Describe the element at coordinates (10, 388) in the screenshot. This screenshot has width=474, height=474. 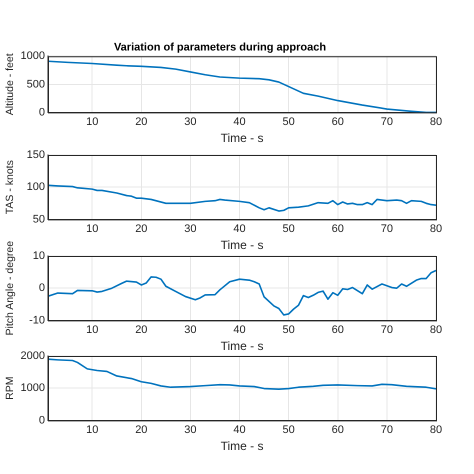
I see `y-axis-title: RPM` at that location.